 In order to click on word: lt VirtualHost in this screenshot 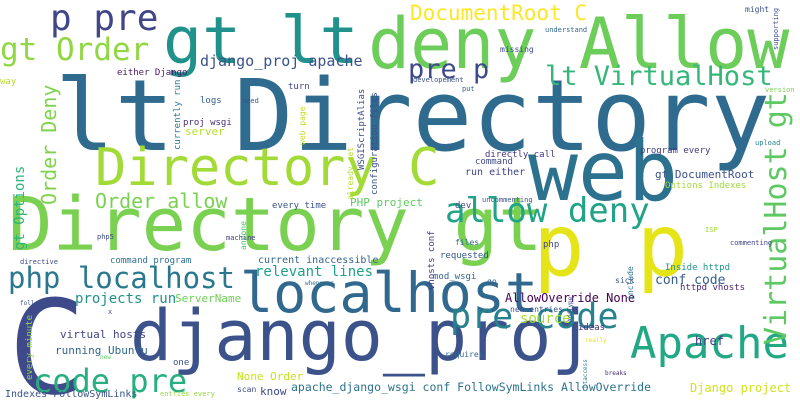, I will do `click(659, 76)`.